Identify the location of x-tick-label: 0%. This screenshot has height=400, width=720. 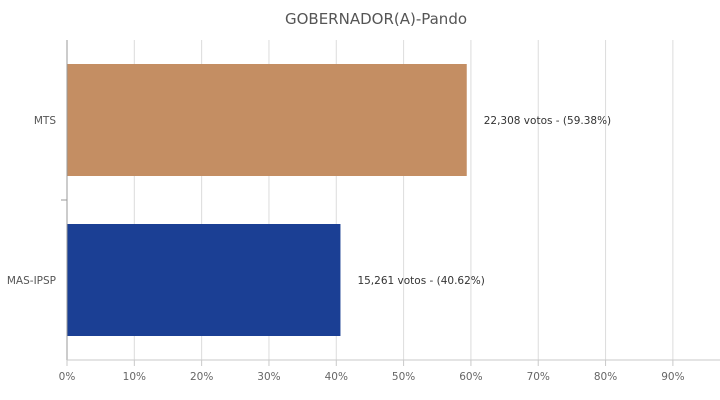
(67, 377).